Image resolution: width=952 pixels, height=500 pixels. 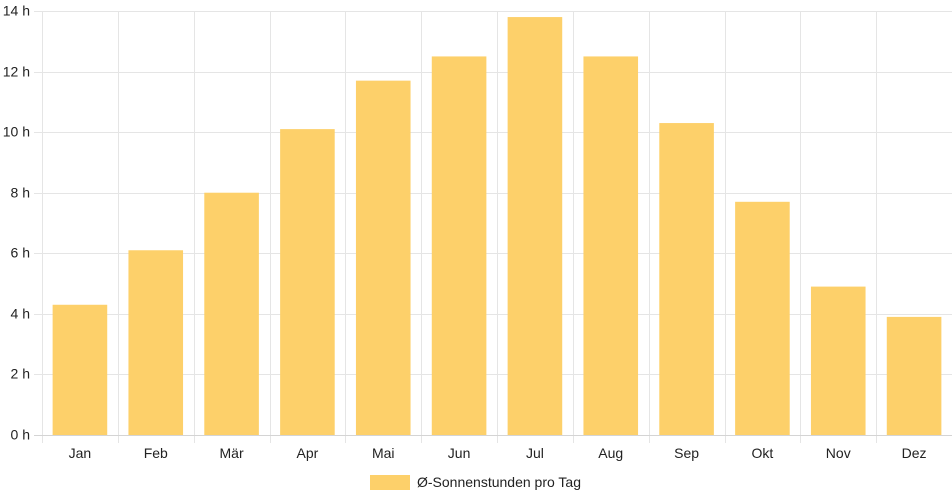 I want to click on y-tick-label: 10 h, so click(x=16, y=132).